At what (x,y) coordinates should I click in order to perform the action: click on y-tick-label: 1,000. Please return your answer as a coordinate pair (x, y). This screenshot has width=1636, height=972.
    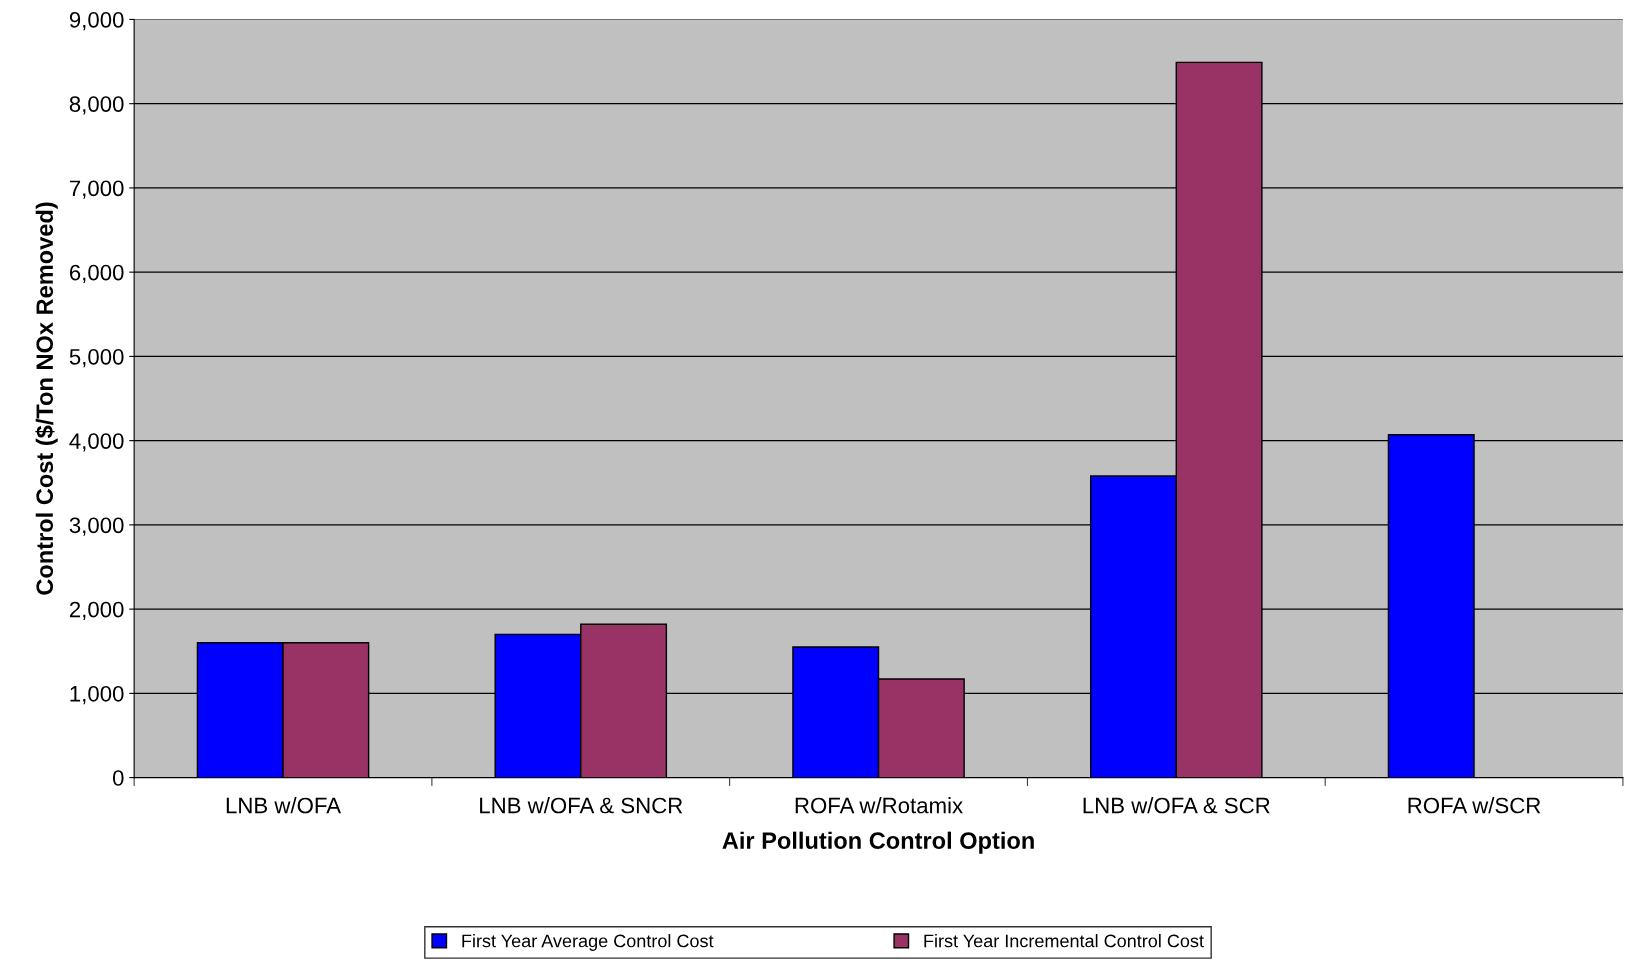
    Looking at the image, I should click on (97, 695).